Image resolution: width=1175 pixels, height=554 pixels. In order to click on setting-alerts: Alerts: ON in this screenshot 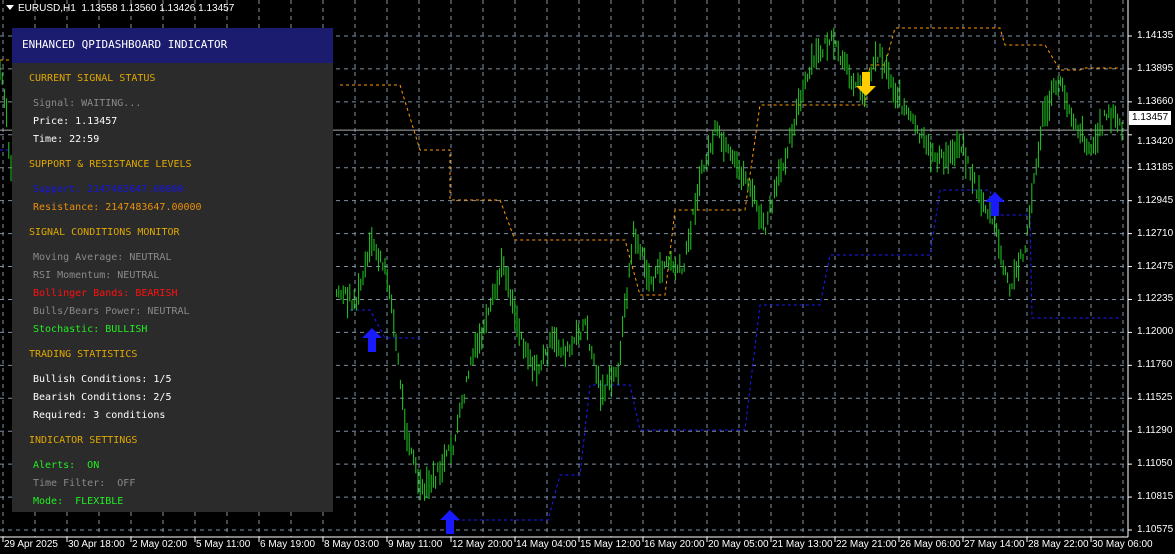, I will do `click(66, 465)`.